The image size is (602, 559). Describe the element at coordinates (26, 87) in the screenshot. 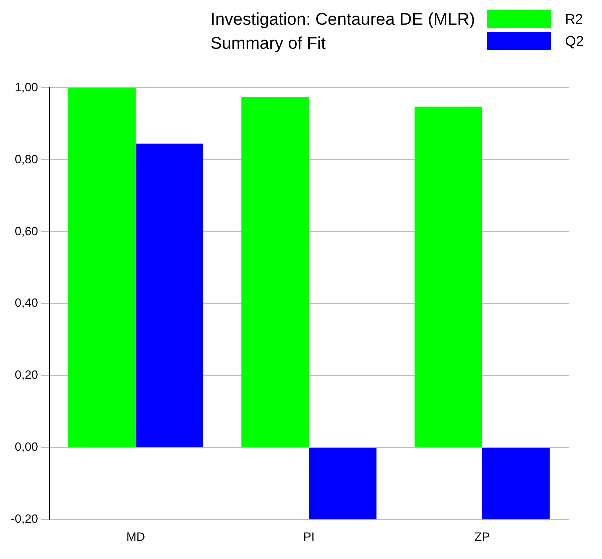

I see `y-tick-label: 1,00` at that location.